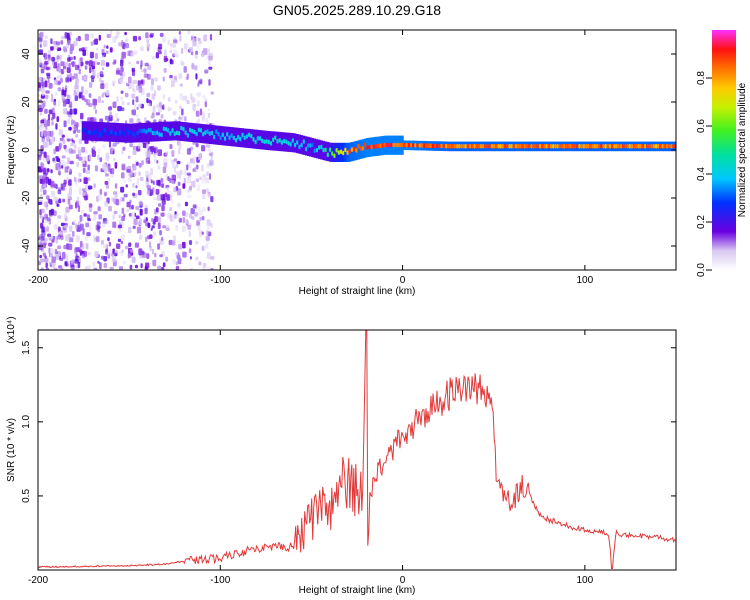 The image size is (750, 600). I want to click on colorbar-ticks: 0.0 0.2 0.4 0.6 0.8, so click(704, 174).